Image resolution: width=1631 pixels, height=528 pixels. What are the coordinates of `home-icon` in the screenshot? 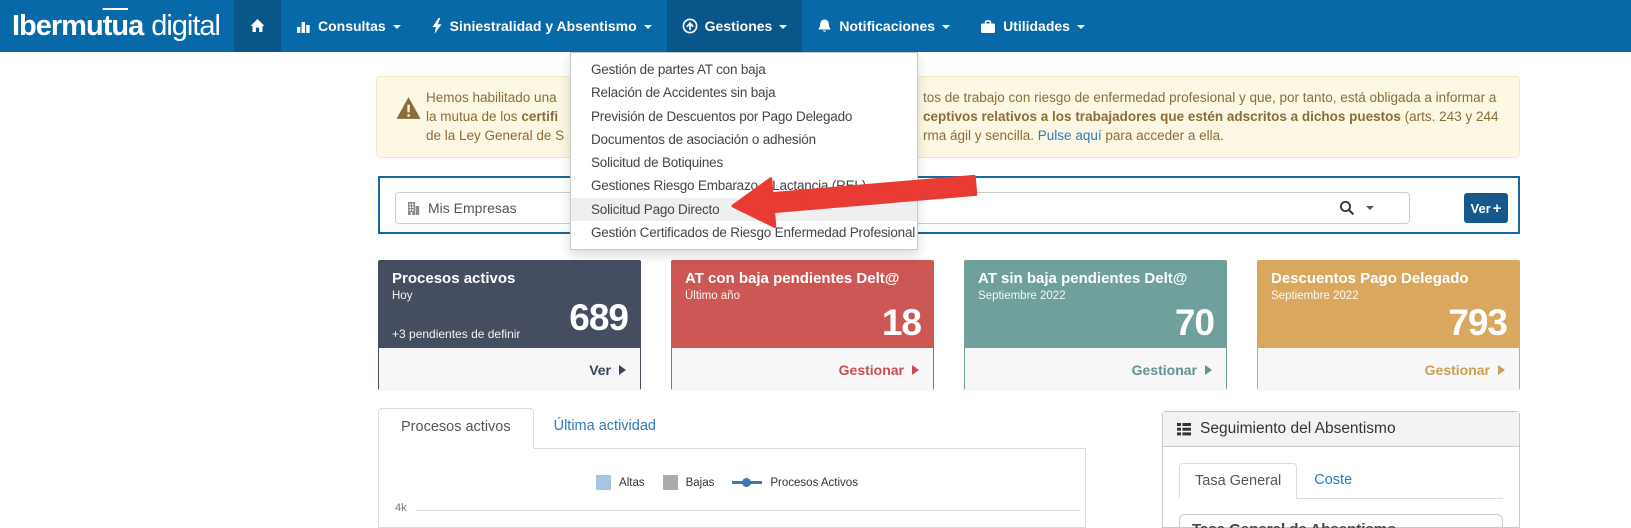 It's located at (257, 25).